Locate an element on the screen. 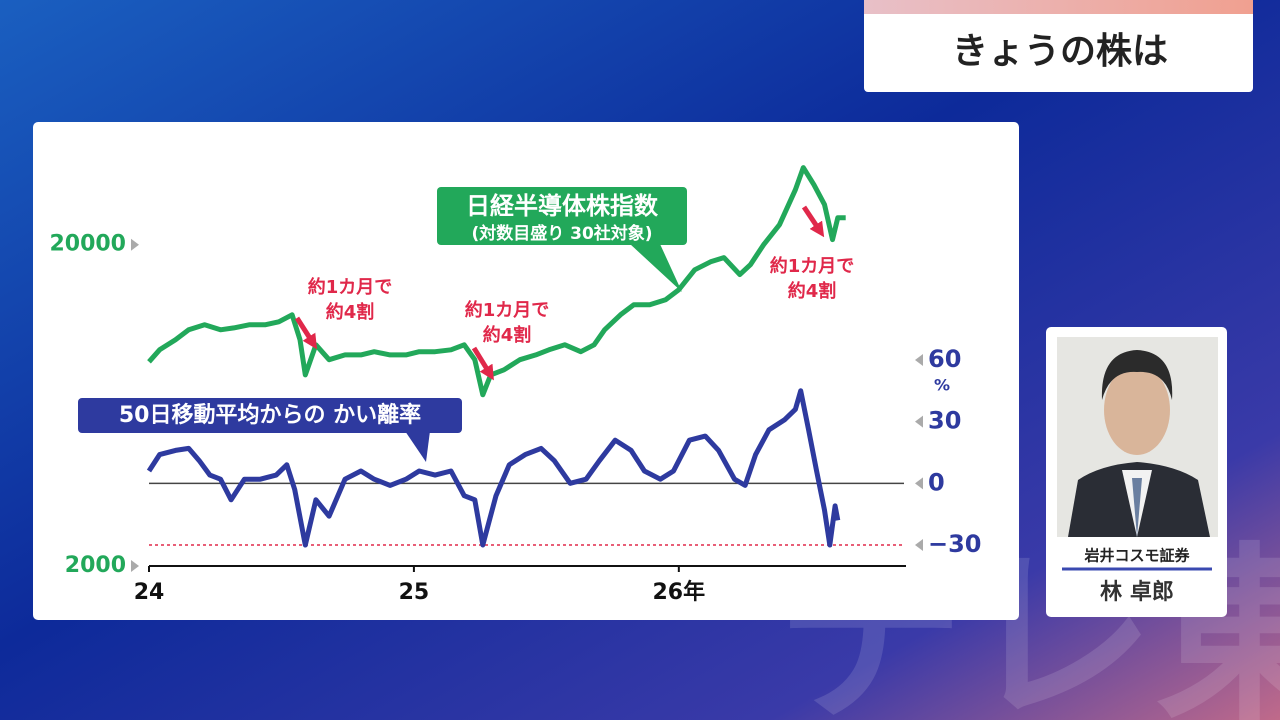  header-title: きょうの株は is located at coordinates (1060, 51).